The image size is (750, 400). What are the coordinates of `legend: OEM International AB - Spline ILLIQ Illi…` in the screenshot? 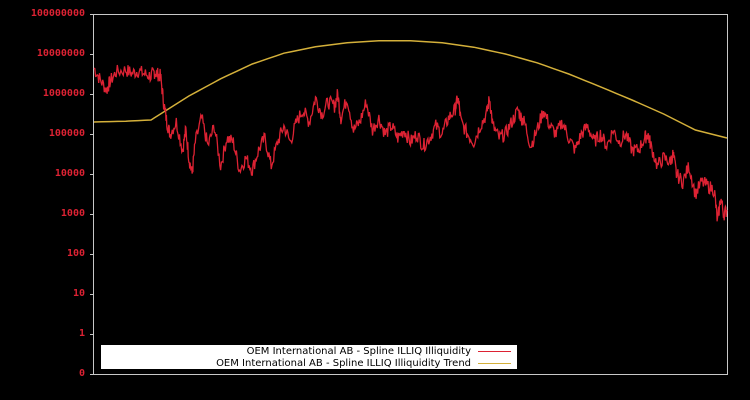 It's located at (309, 357).